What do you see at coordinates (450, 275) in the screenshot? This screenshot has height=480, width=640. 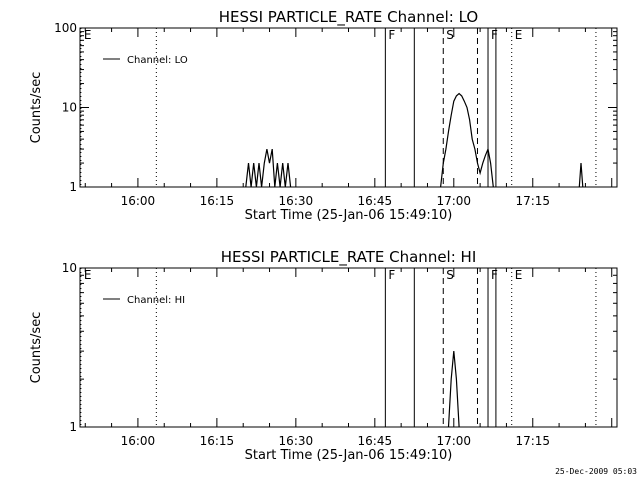 I see `panel-2-marker-label: S` at bounding box center [450, 275].